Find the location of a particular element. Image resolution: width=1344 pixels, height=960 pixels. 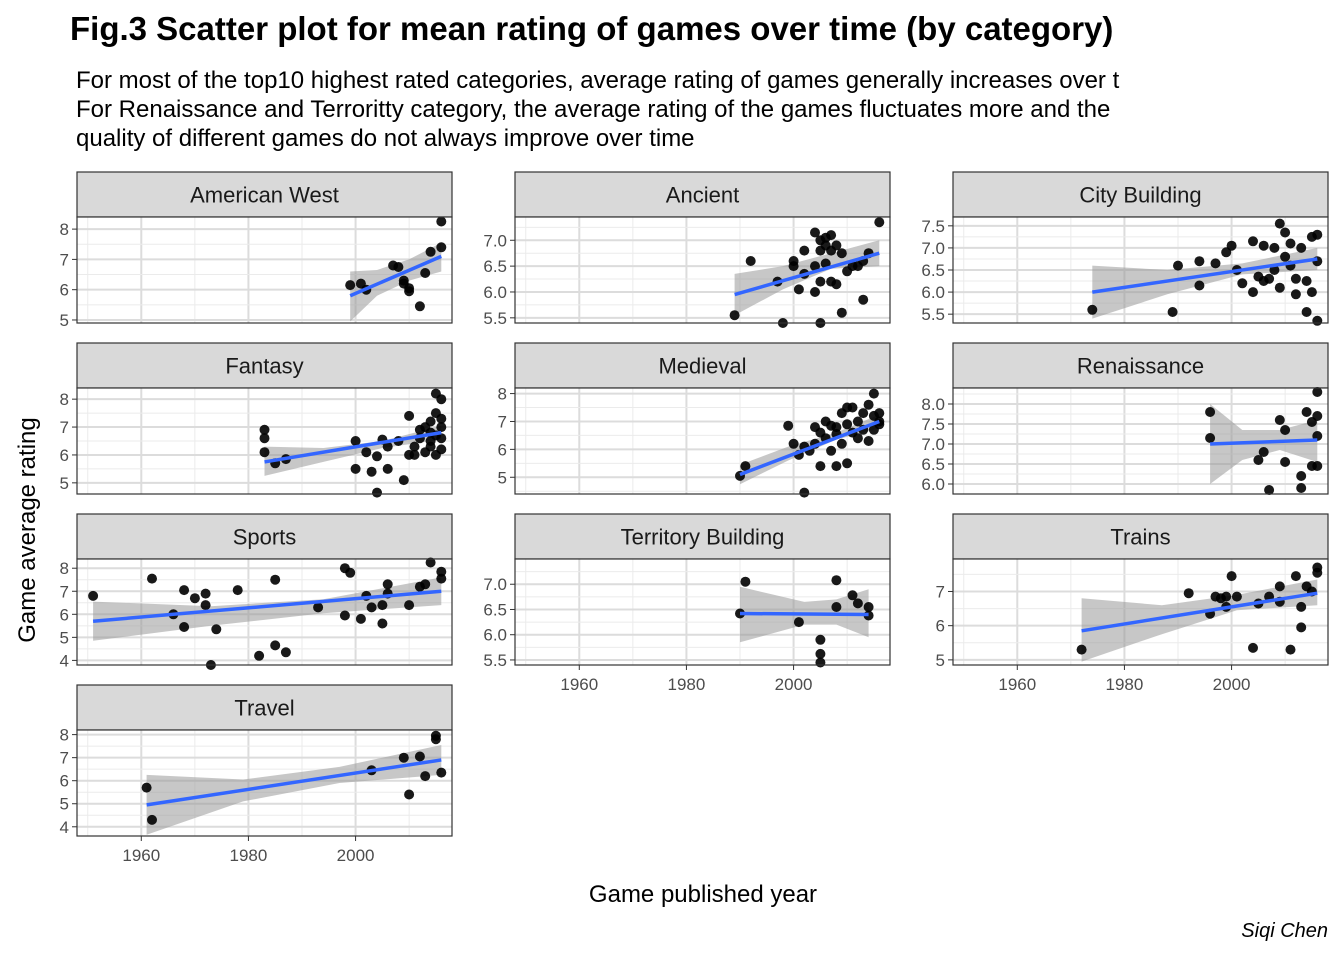

facet-panel: American West 5 6 7 8 is located at coordinates (256, 250).